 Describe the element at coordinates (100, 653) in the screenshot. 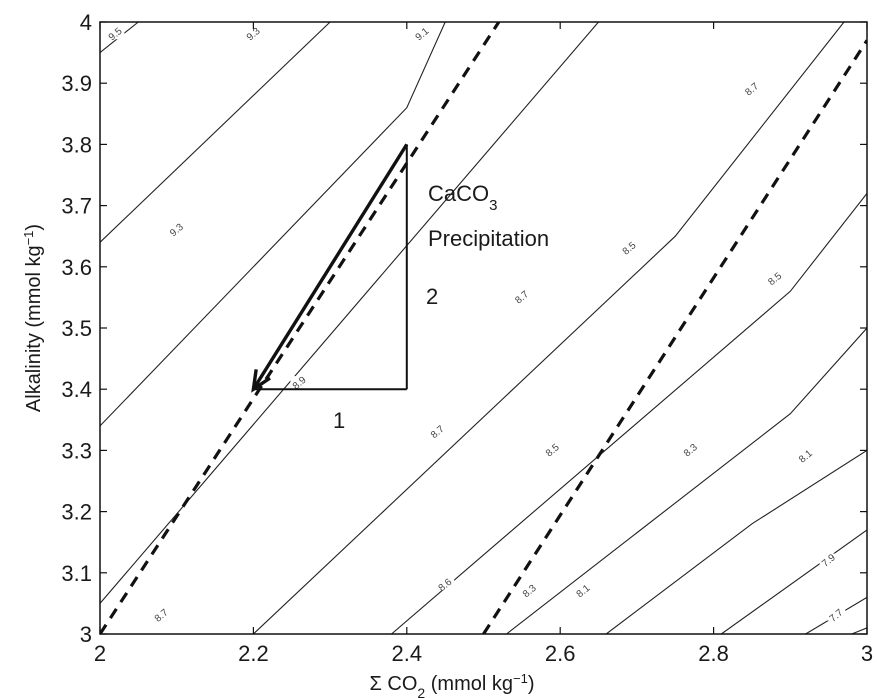

I see `x-tick-label-0: 2` at that location.